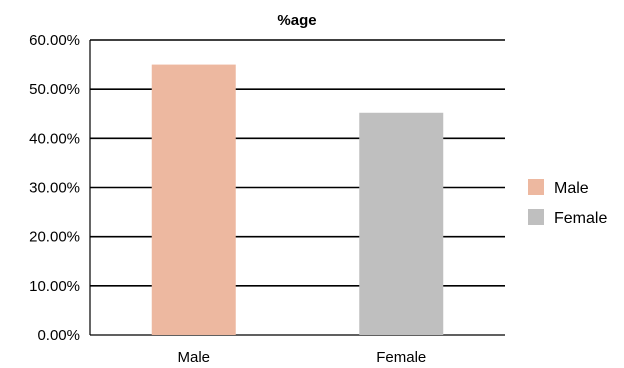  What do you see at coordinates (401, 357) in the screenshot?
I see `x-tick-label: Female` at bounding box center [401, 357].